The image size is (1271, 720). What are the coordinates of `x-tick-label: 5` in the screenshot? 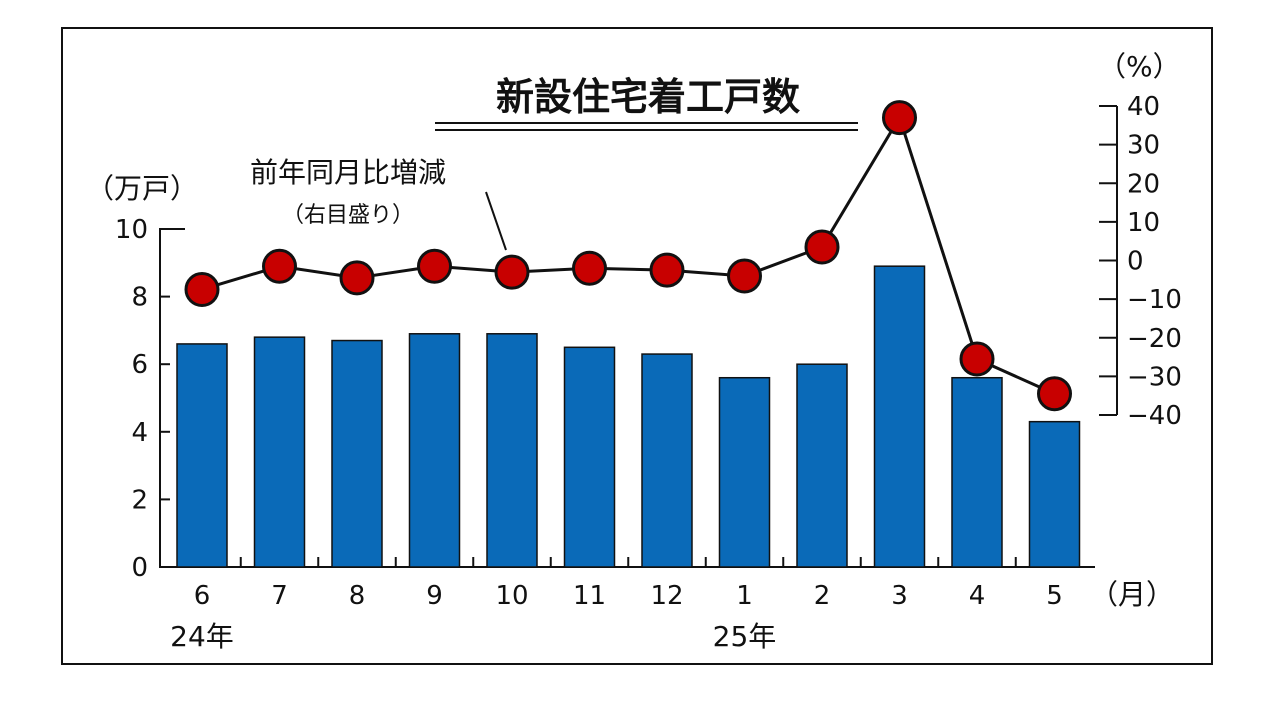 It's located at (1054, 596).